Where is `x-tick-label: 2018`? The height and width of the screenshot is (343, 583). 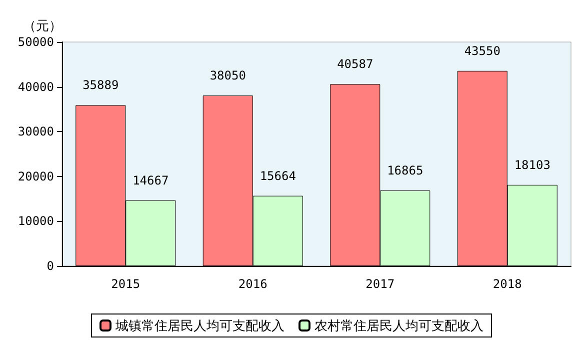
x-tick-label: 2018 is located at coordinates (507, 284).